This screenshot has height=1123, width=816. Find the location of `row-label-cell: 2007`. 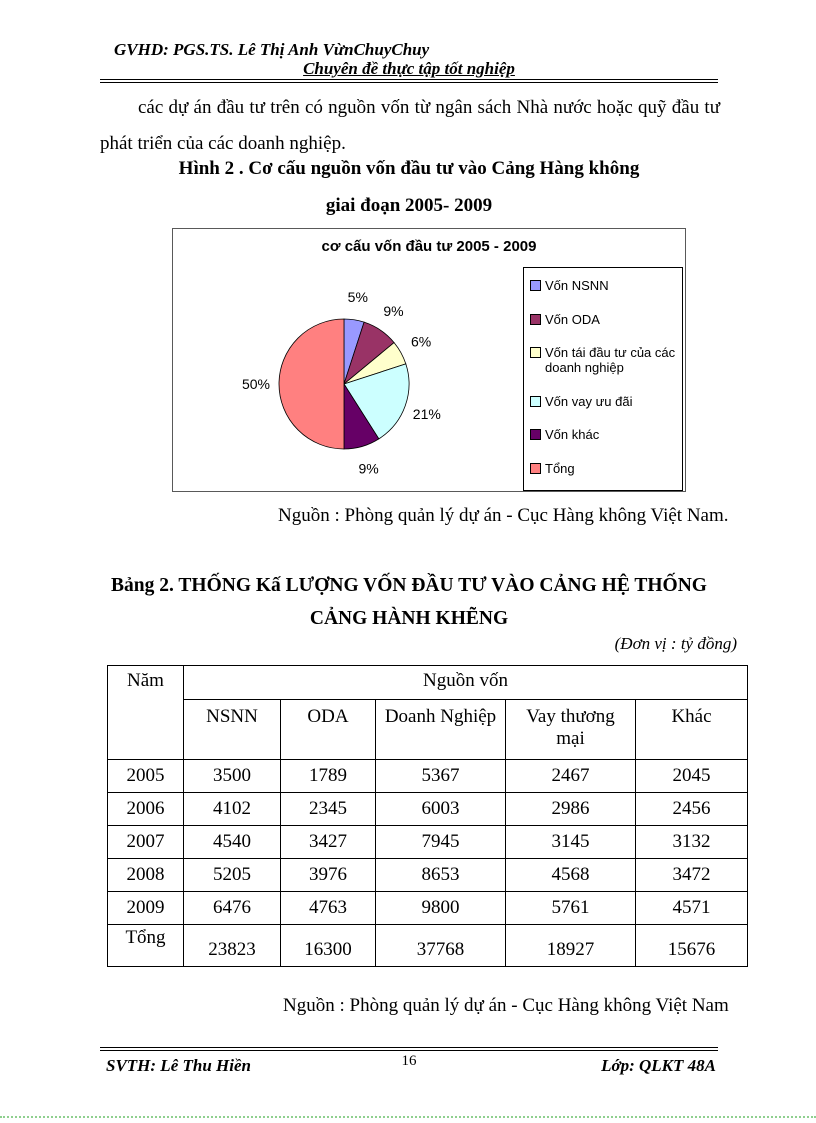

row-label-cell: 2007 is located at coordinates (145, 842).